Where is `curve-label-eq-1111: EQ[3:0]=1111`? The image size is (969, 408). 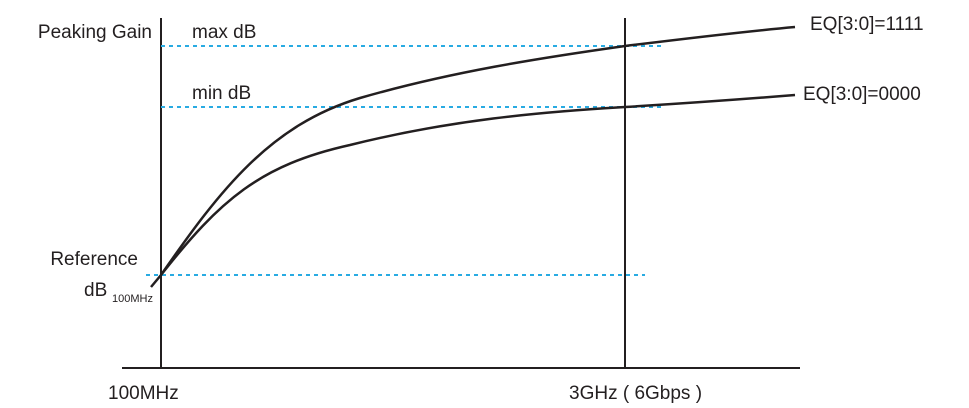
curve-label-eq-1111: EQ[3:0]=1111 is located at coordinates (867, 24).